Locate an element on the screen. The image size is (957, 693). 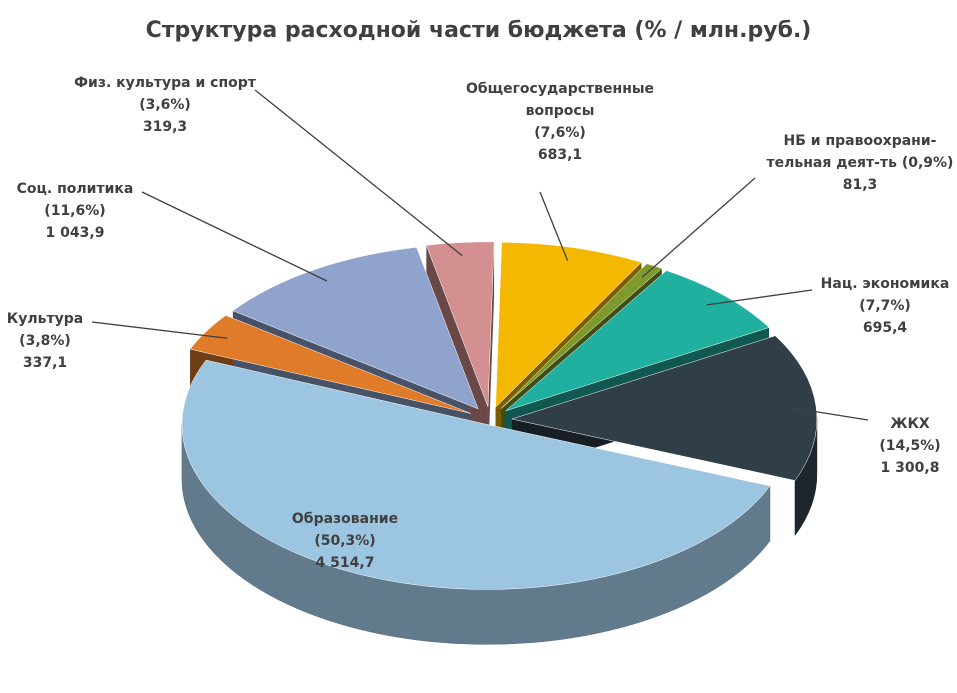
category-label: Нац. экономика is located at coordinates (885, 284).